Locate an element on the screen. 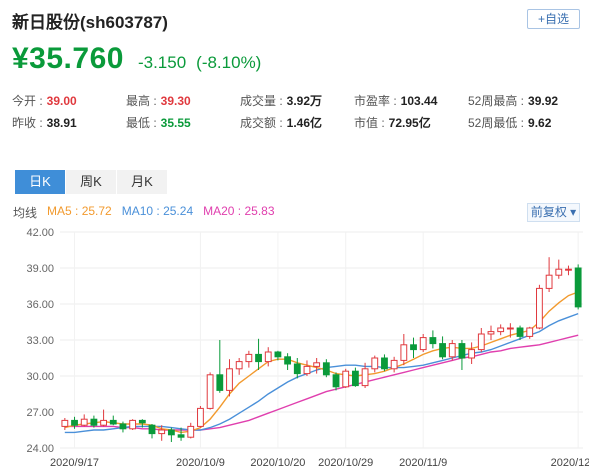 The height and width of the screenshot is (476, 589). stat-label: 成交量 : is located at coordinates (261, 101).